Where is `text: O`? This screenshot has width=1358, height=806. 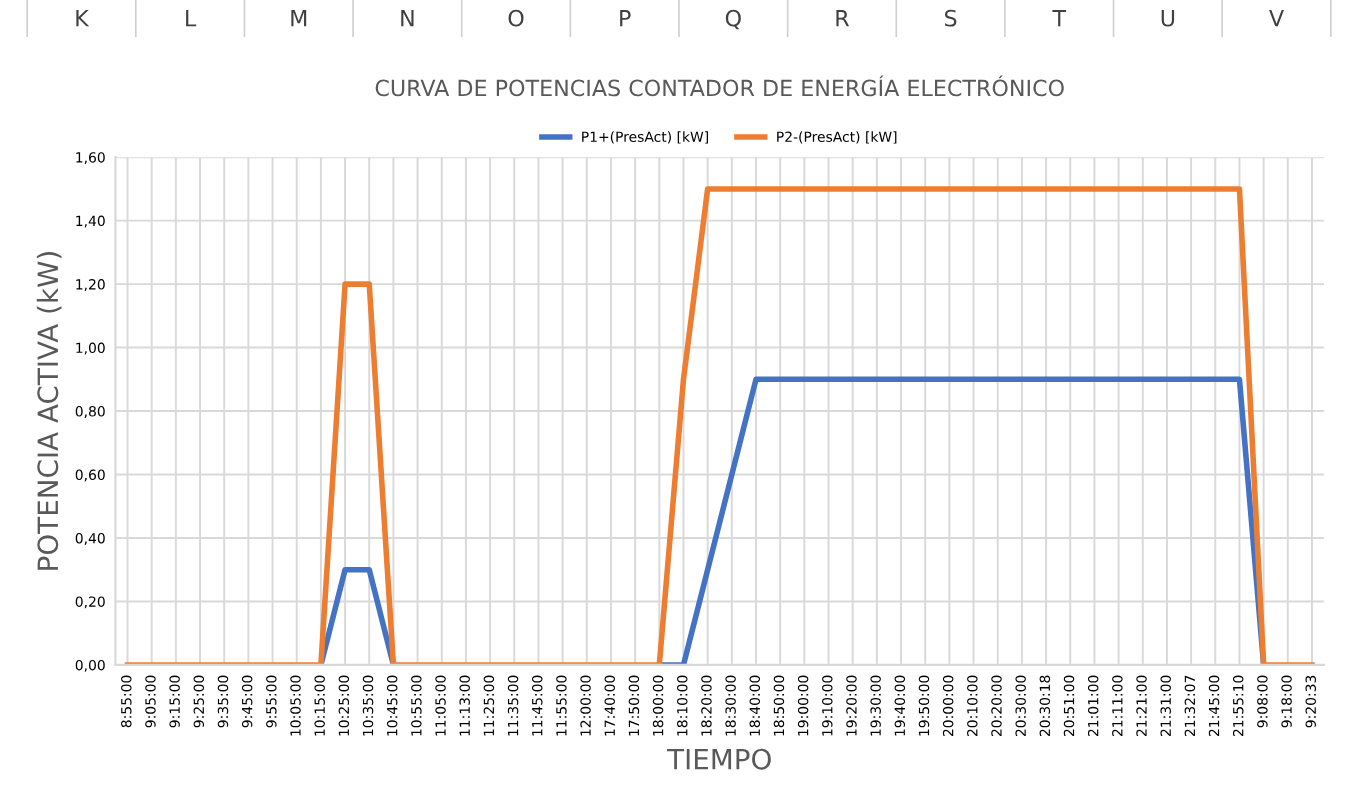 text: O is located at coordinates (516, 18).